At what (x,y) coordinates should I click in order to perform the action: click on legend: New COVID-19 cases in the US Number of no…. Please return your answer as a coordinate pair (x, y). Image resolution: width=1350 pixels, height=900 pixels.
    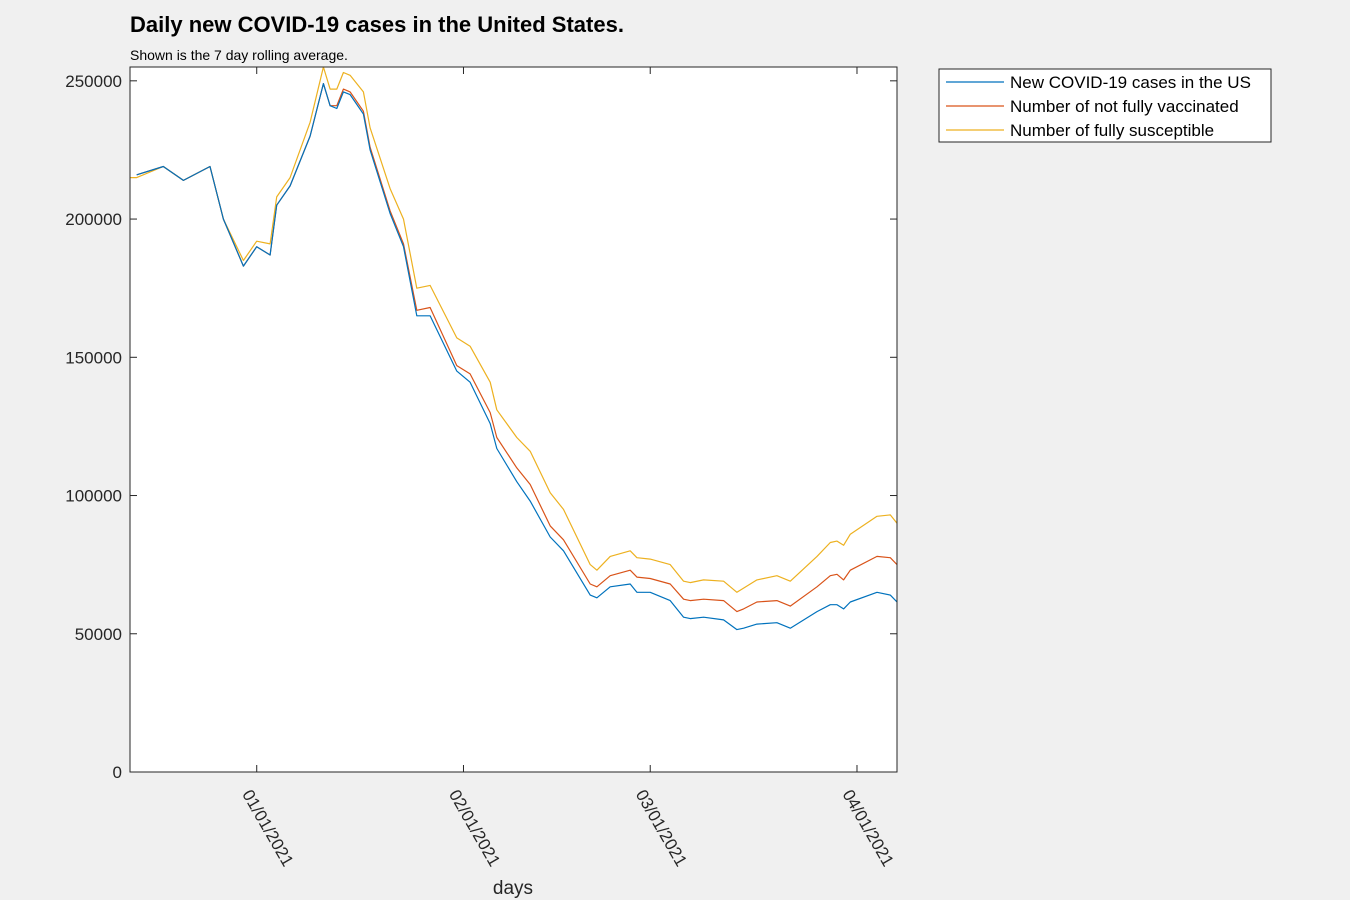
    Looking at the image, I should click on (1105, 105).